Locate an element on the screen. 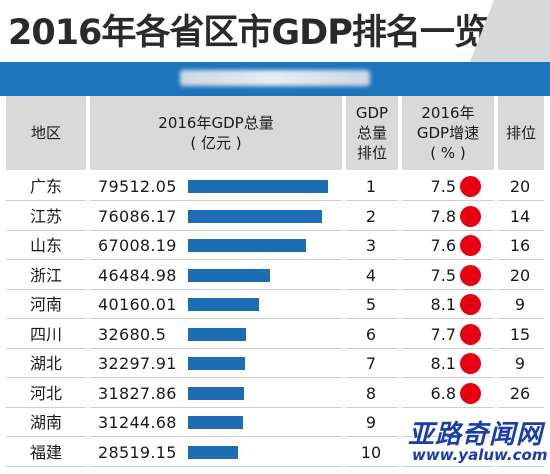 Image resolution: width=550 pixels, height=474 pixels. title-bar: 2016年各省区市GDP排名一览 is located at coordinates (275, 31).